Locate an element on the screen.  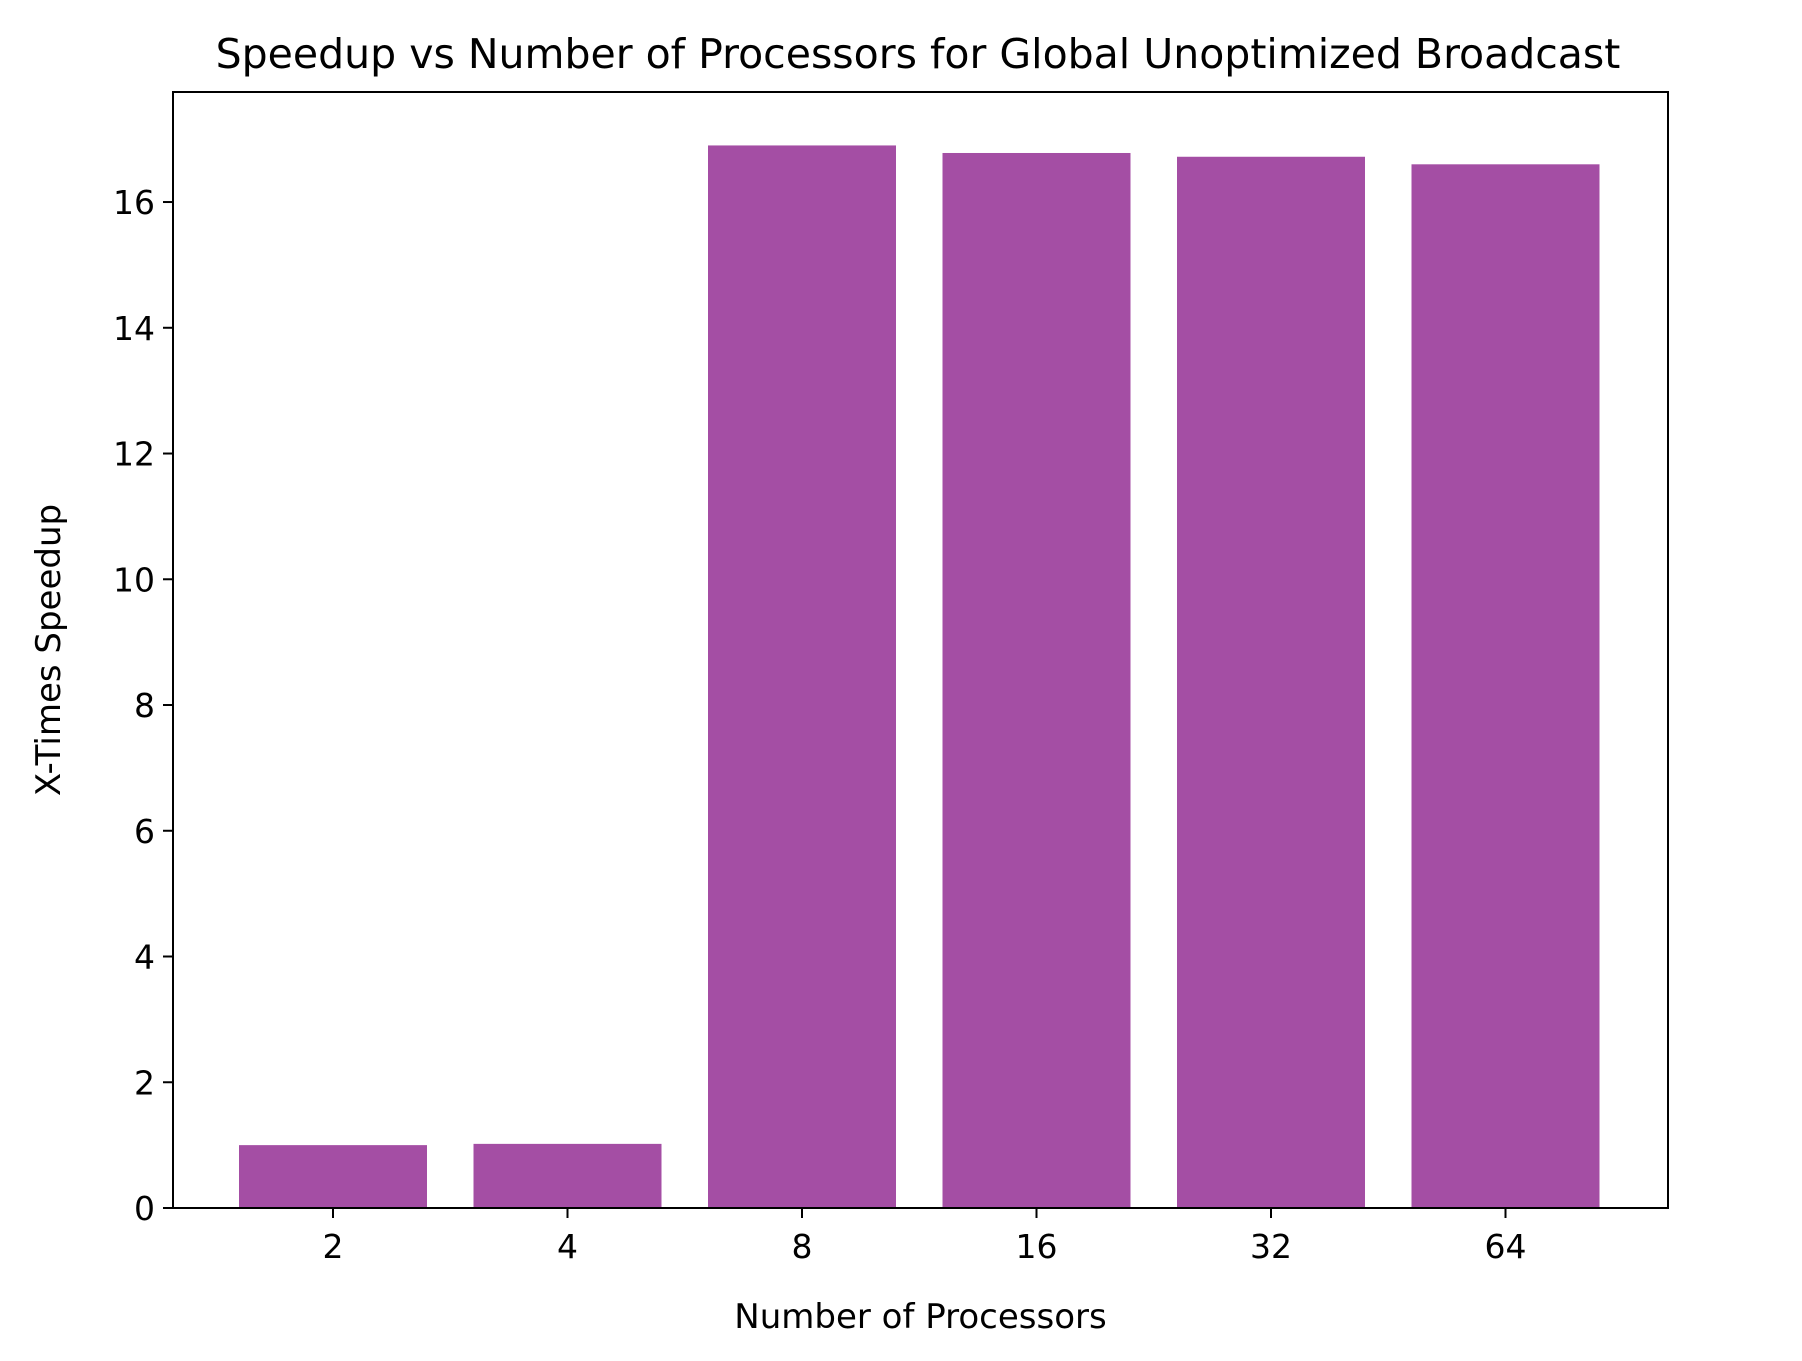
y-tick-label: 4 is located at coordinates (144, 957).